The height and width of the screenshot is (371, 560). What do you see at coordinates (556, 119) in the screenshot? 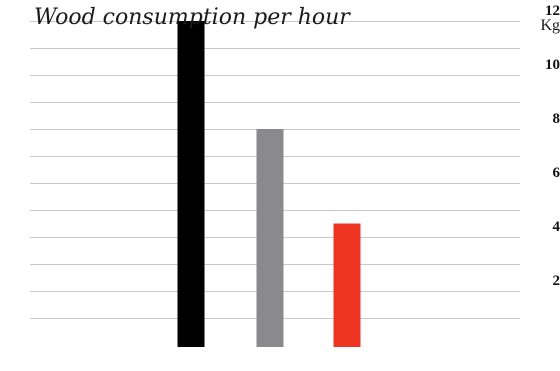
I see `y-tick-label: 8` at bounding box center [556, 119].